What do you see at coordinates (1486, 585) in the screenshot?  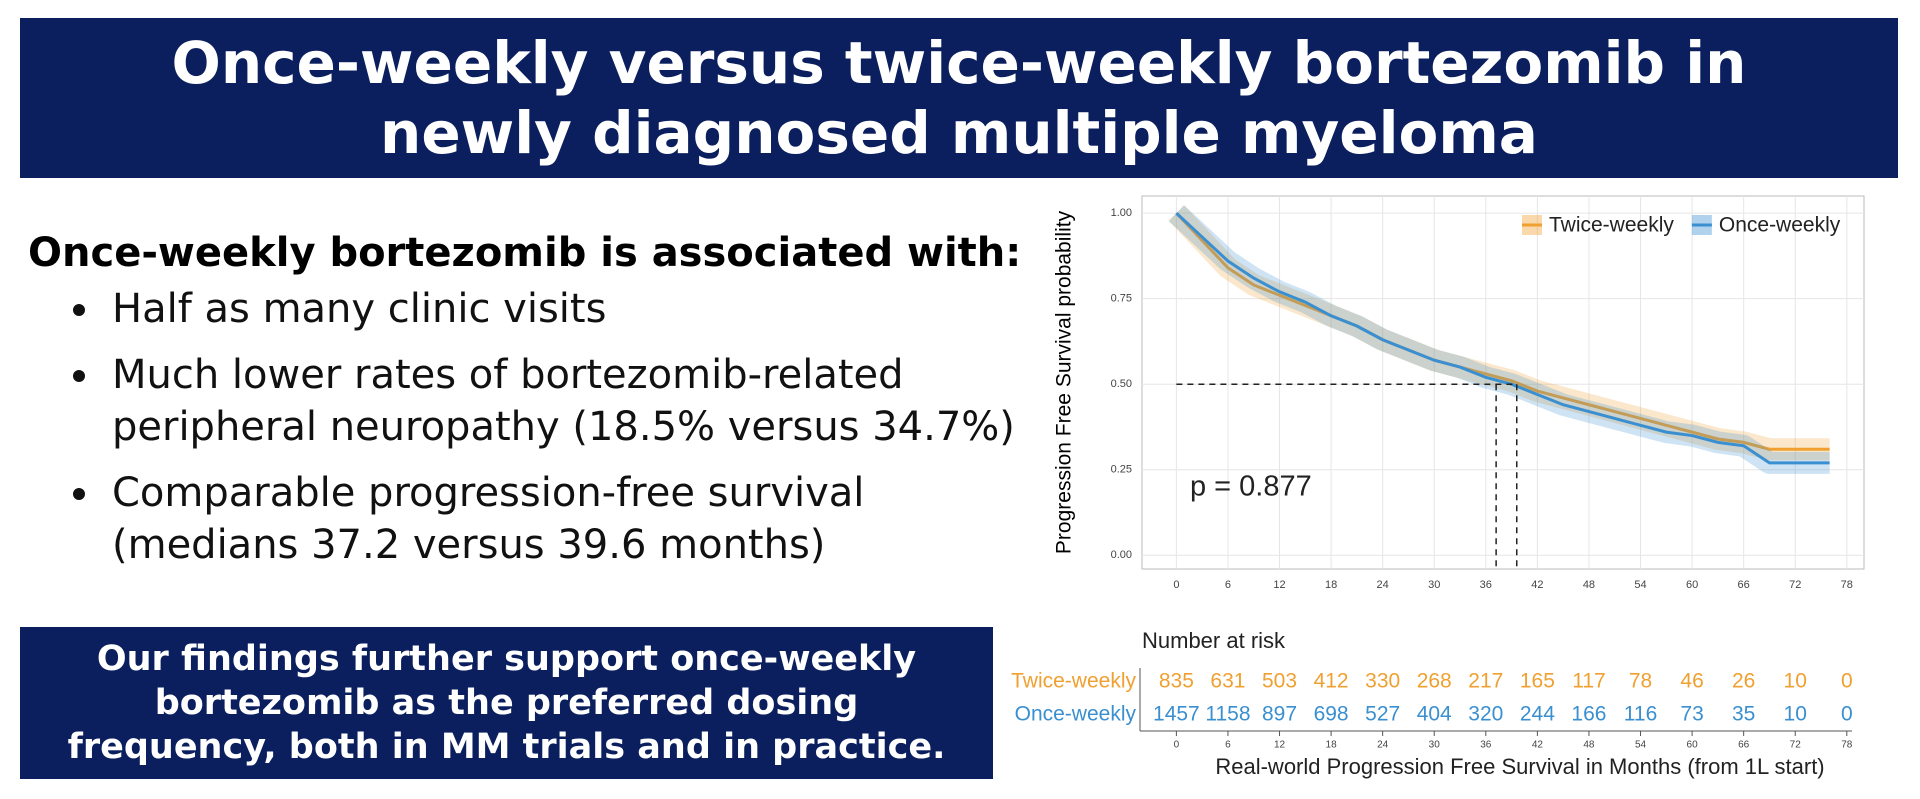 I see `x-tick-label: 36` at bounding box center [1486, 585].